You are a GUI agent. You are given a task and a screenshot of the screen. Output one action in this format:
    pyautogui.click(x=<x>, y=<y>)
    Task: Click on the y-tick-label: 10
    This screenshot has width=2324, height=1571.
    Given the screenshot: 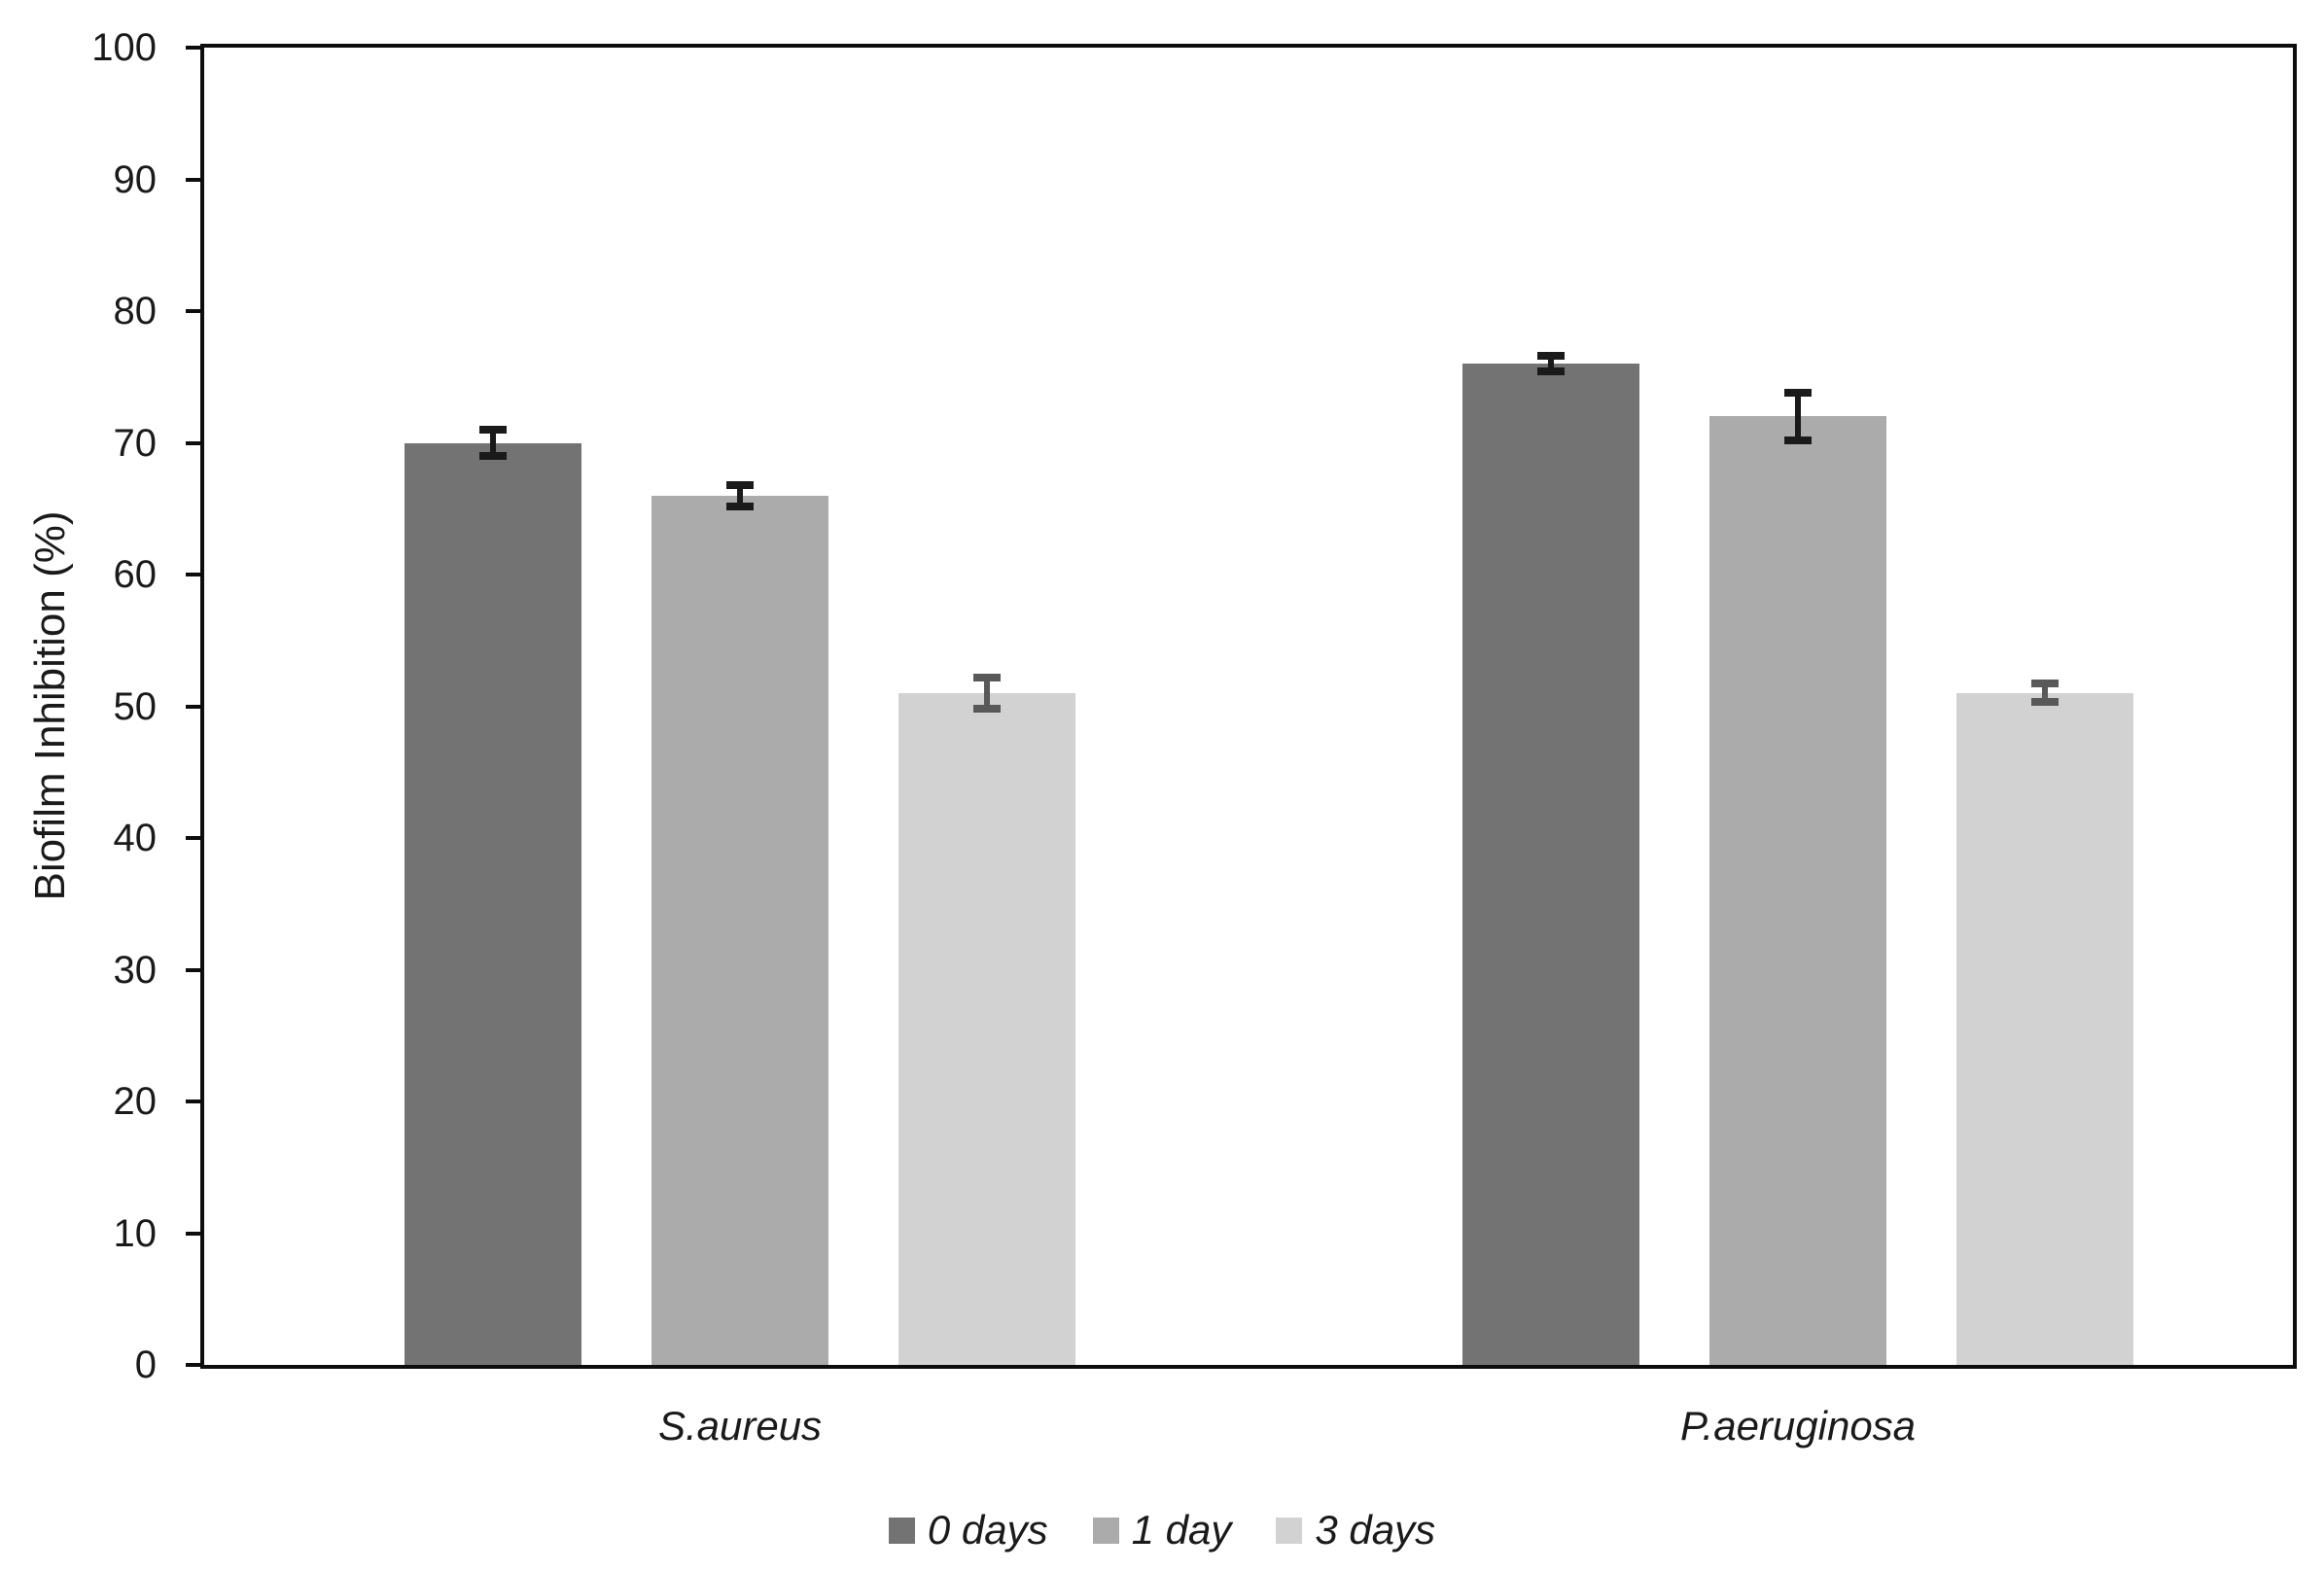 What is the action you would take?
    pyautogui.click(x=135, y=1233)
    